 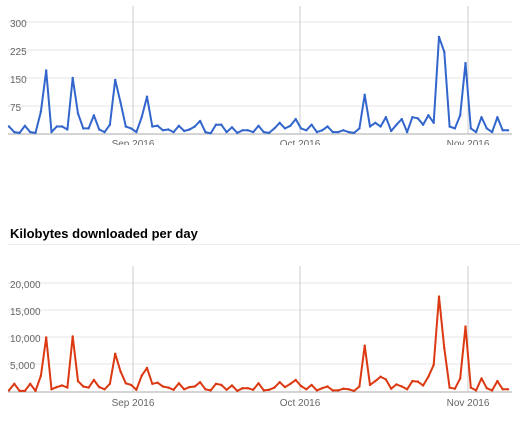 What do you see at coordinates (468, 403) in the screenshot?
I see `x-tick-label: Nov 2016` at bounding box center [468, 403].